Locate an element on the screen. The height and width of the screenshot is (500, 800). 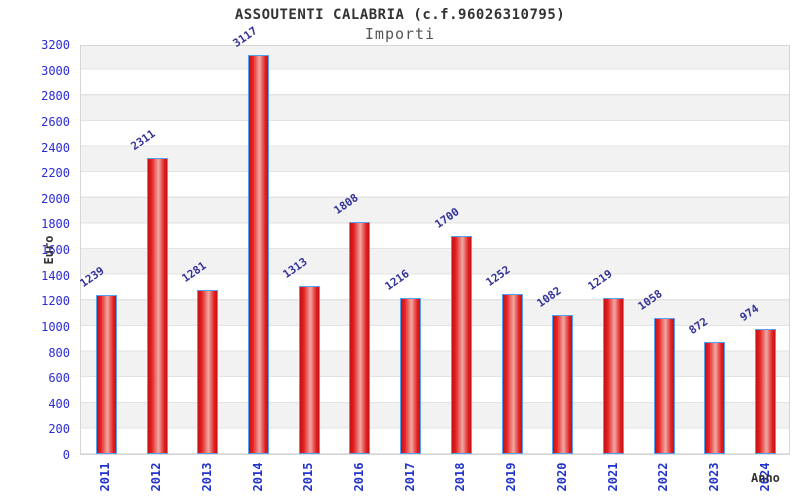
y-tick-label: 2400 is located at coordinates (55, 147).